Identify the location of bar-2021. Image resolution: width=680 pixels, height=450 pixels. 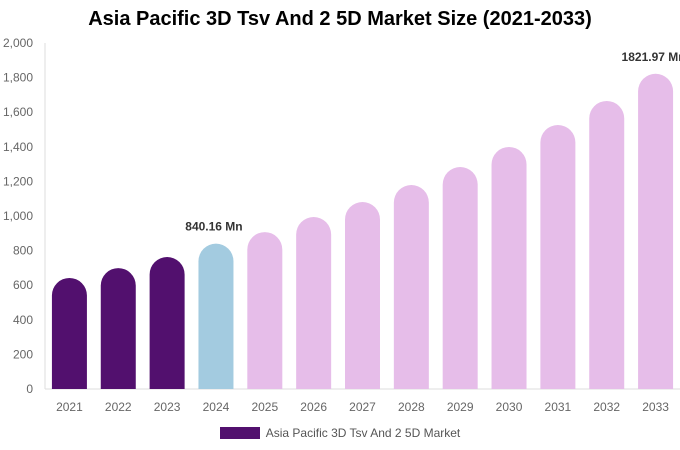
(69, 333).